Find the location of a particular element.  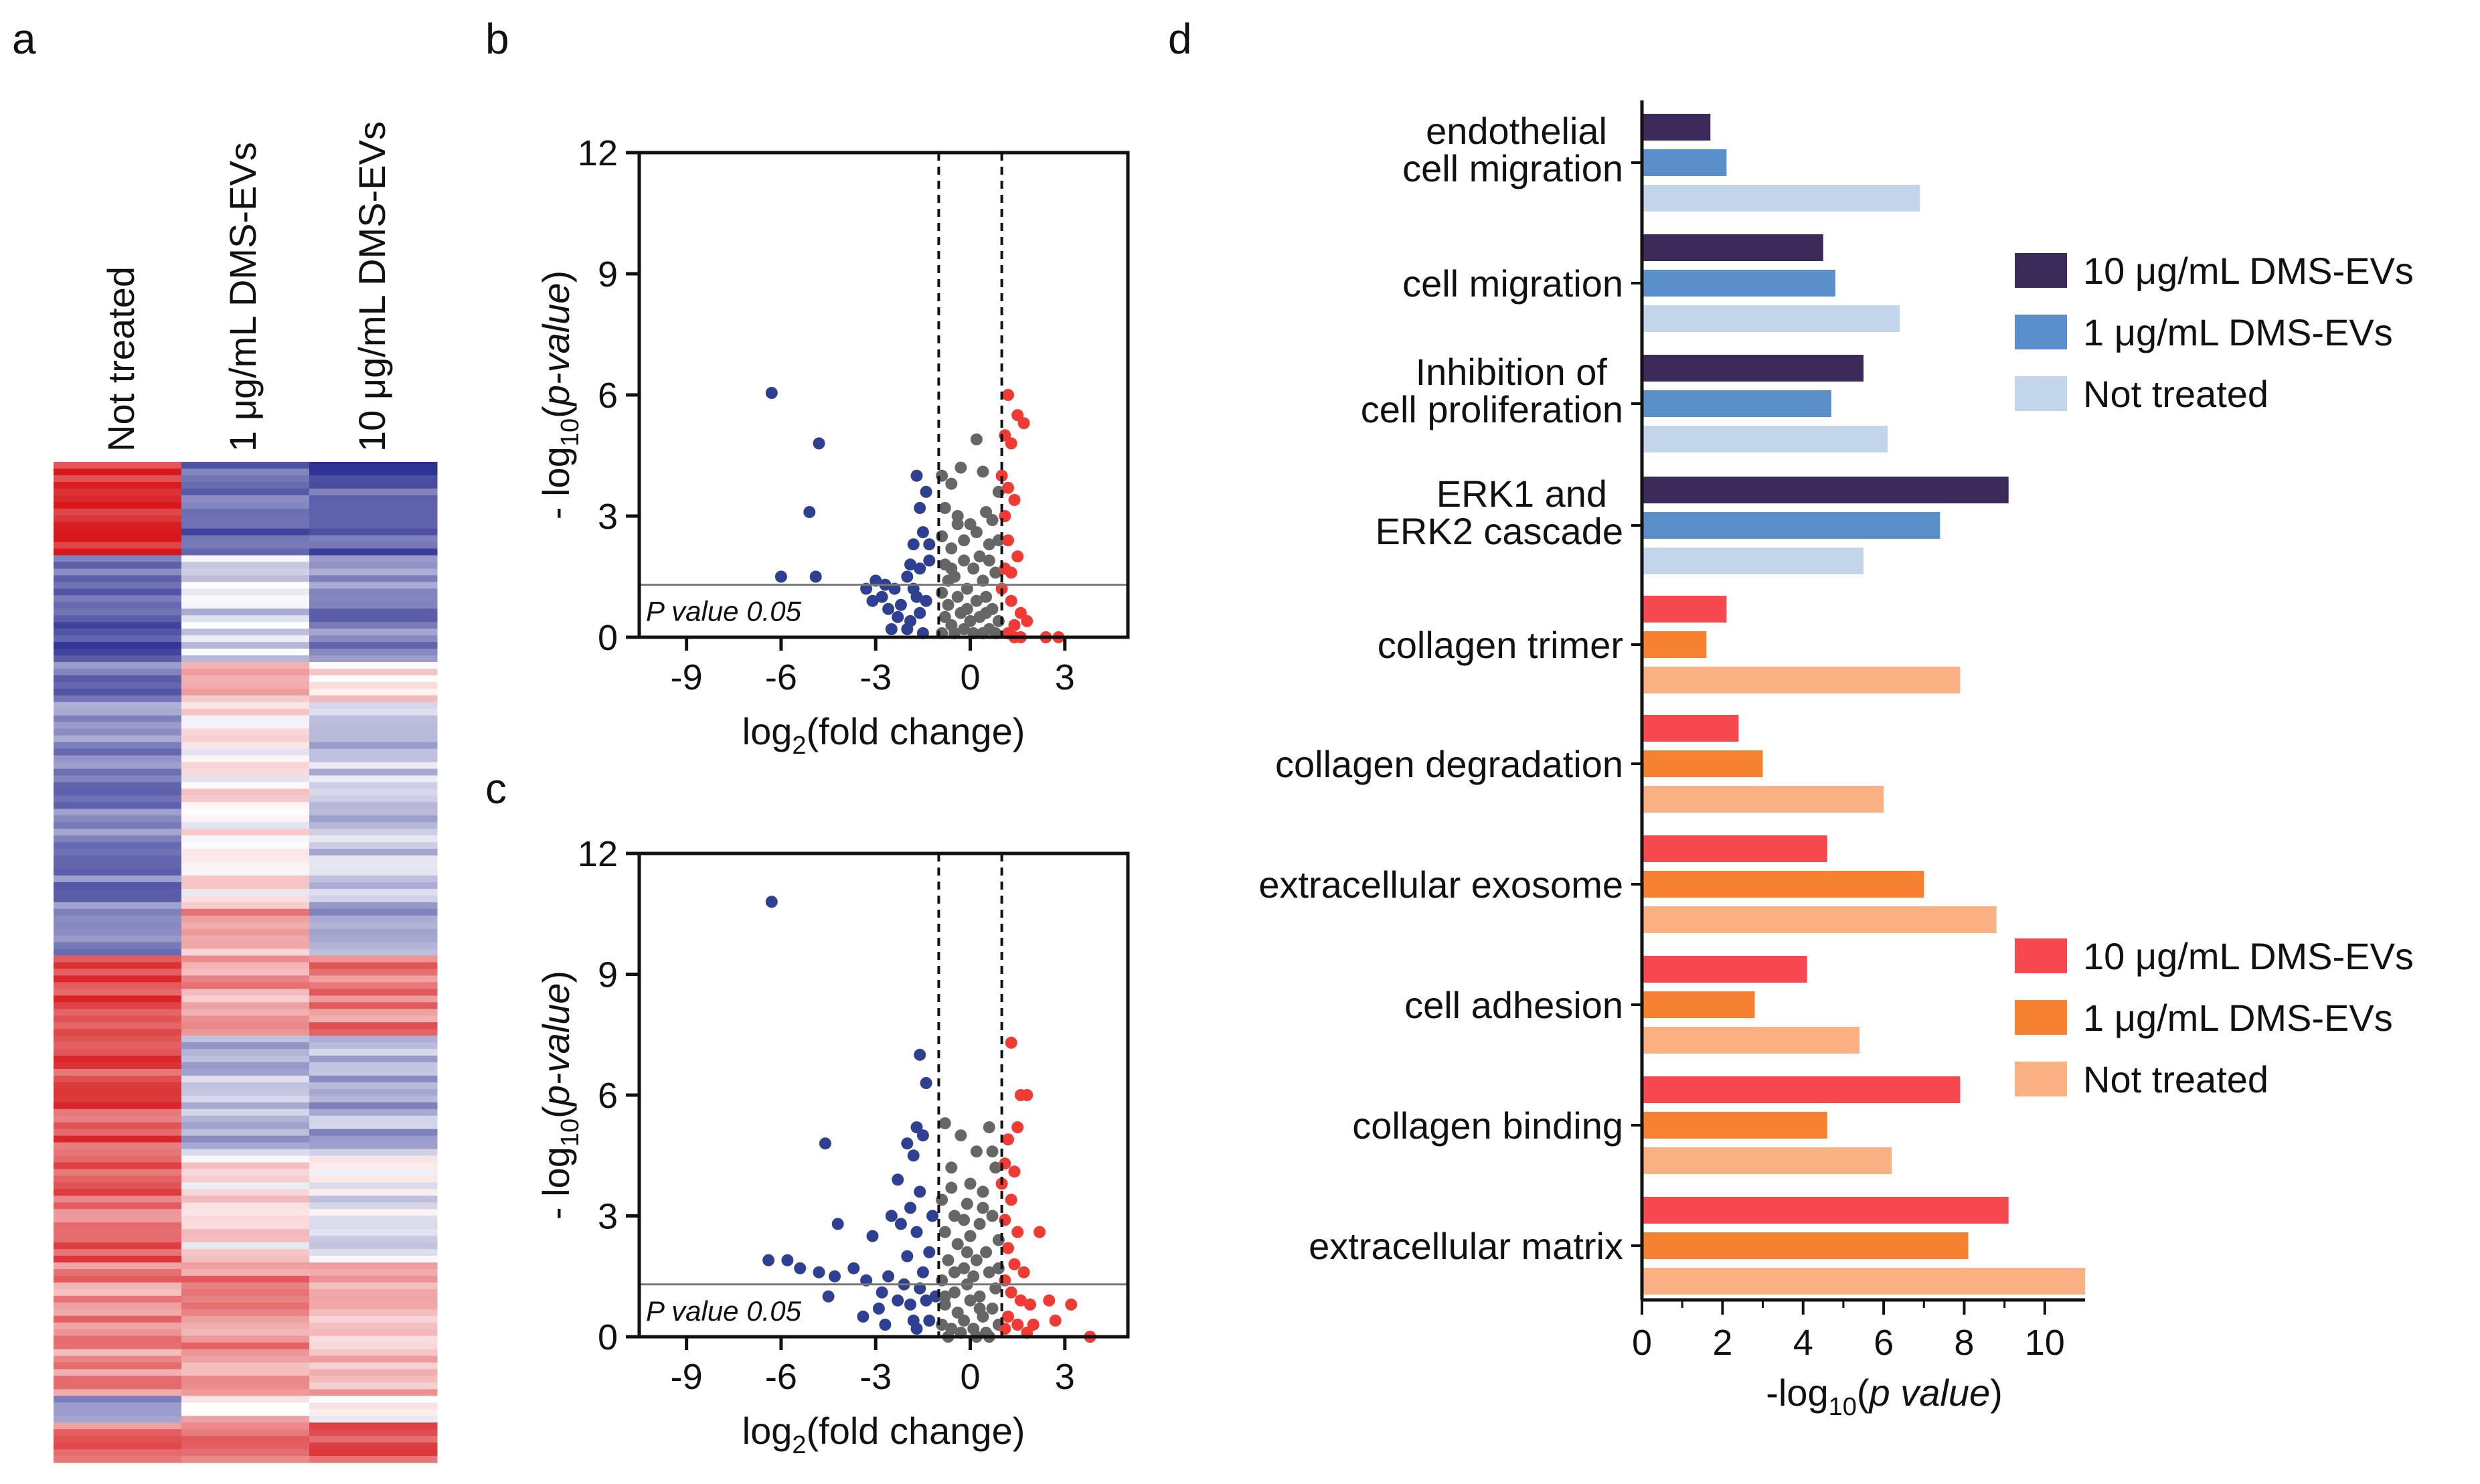

category-label-line2: cell migration is located at coordinates (1512, 168).